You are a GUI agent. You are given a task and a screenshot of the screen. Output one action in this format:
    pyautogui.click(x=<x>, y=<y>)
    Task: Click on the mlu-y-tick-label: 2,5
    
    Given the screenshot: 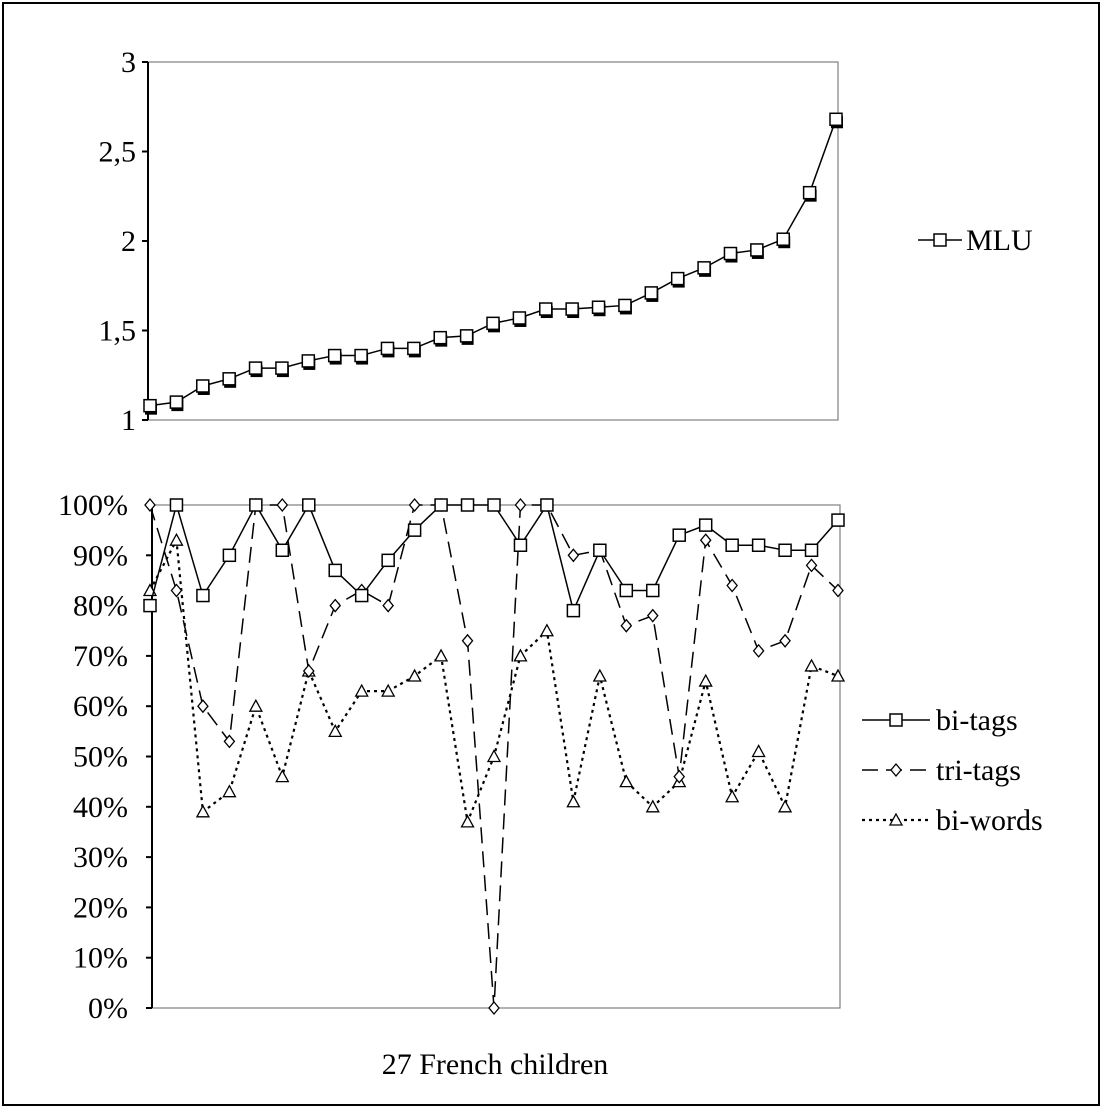 What is the action you would take?
    pyautogui.click(x=118, y=152)
    